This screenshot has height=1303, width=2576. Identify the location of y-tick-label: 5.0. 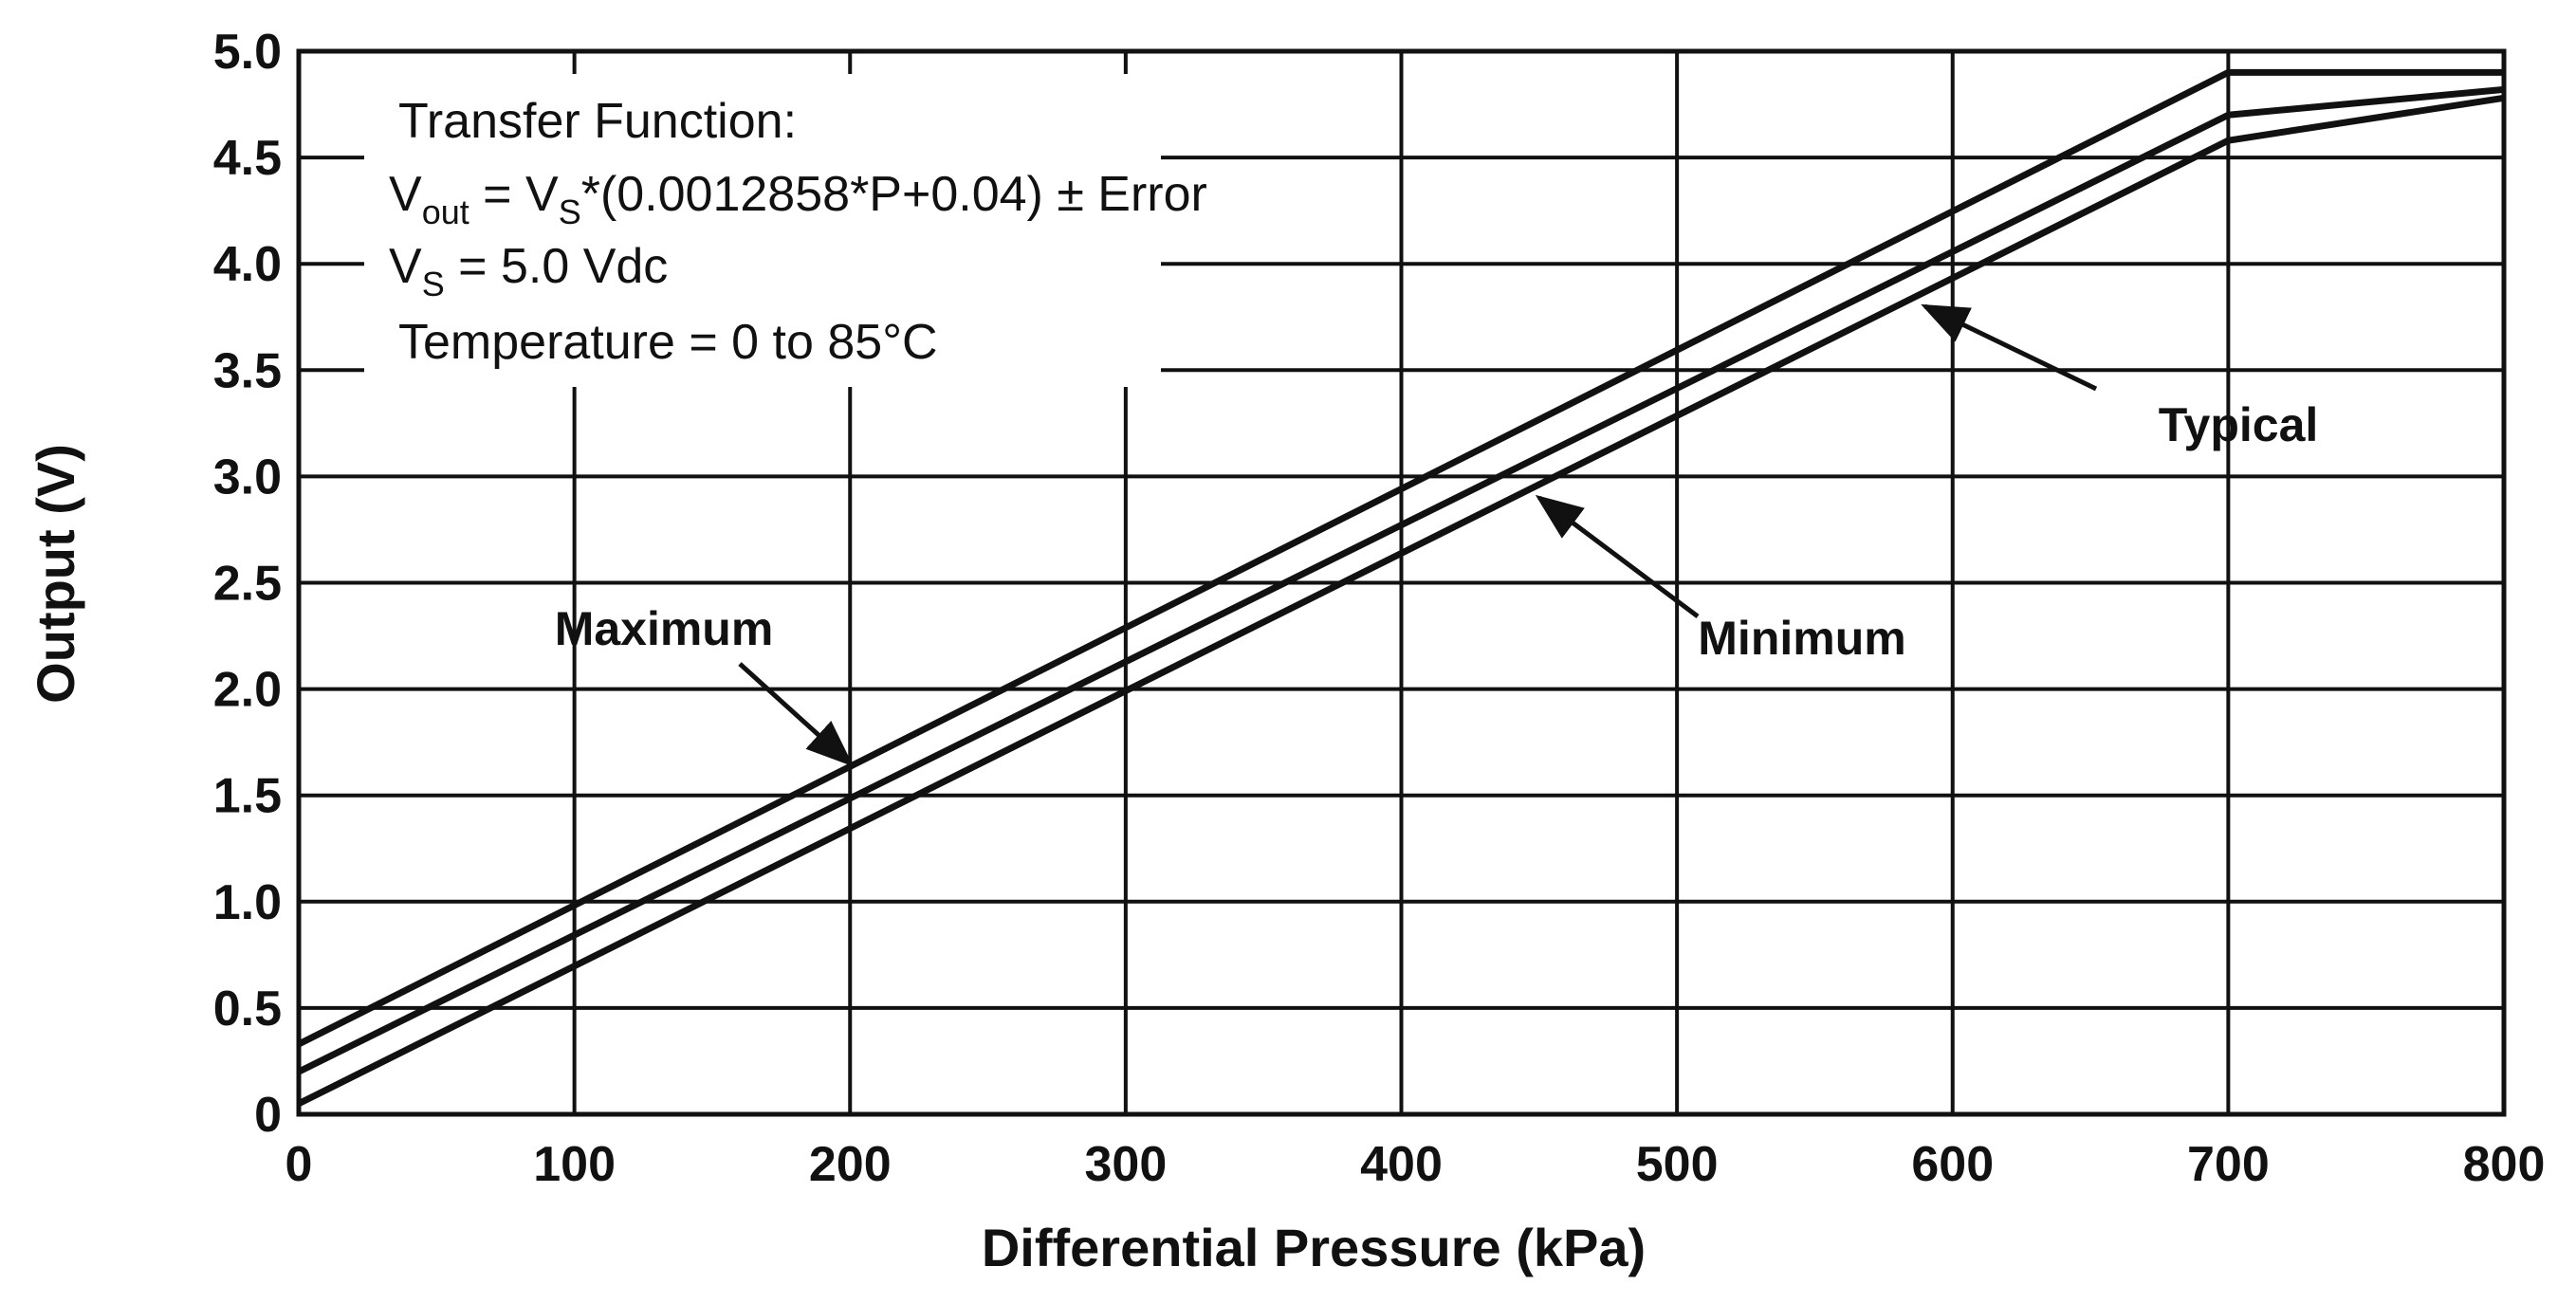
(247, 52).